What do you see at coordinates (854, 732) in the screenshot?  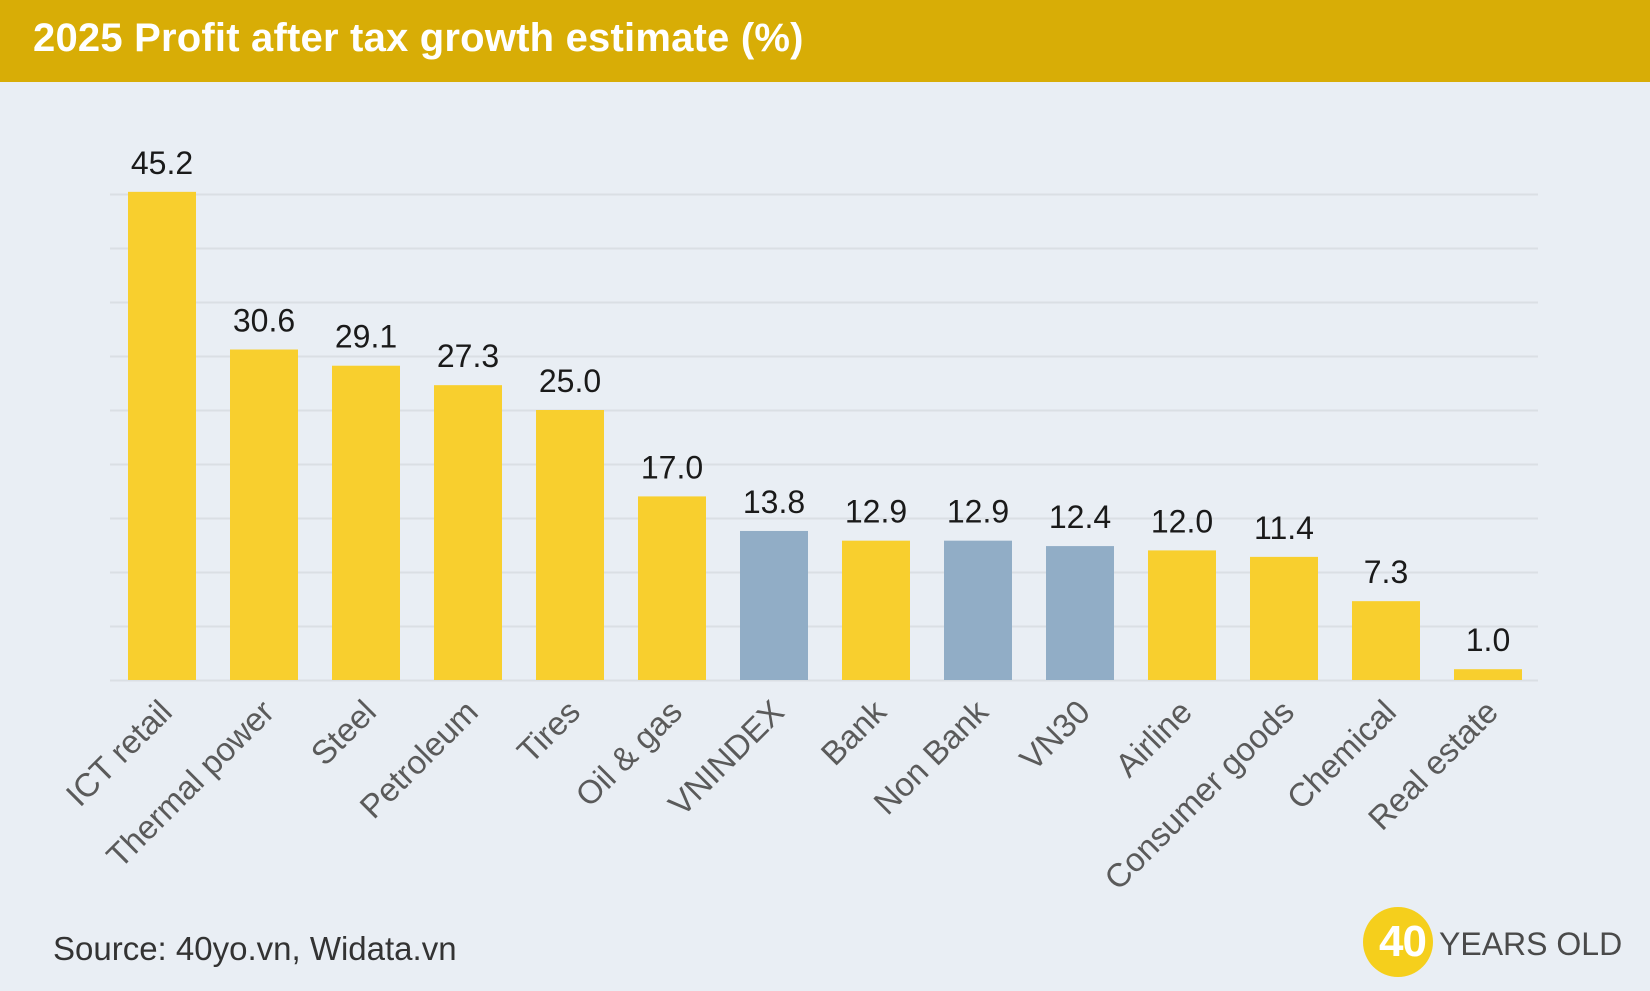 I see `category-label: Bank` at bounding box center [854, 732].